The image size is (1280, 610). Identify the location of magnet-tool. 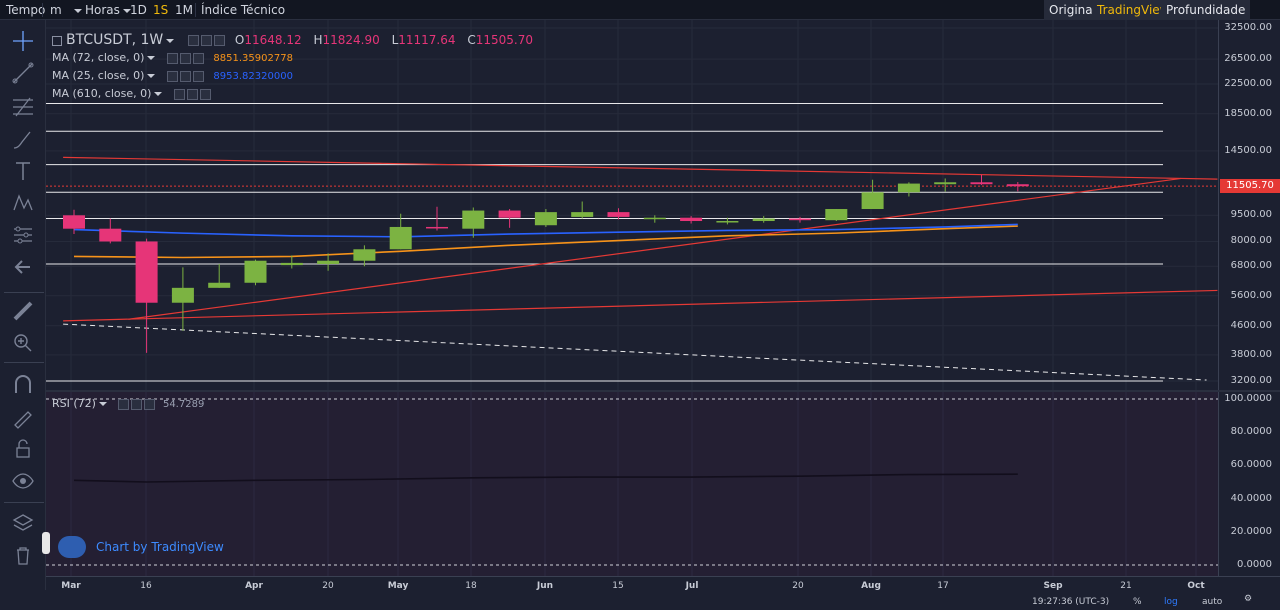
(23, 385).